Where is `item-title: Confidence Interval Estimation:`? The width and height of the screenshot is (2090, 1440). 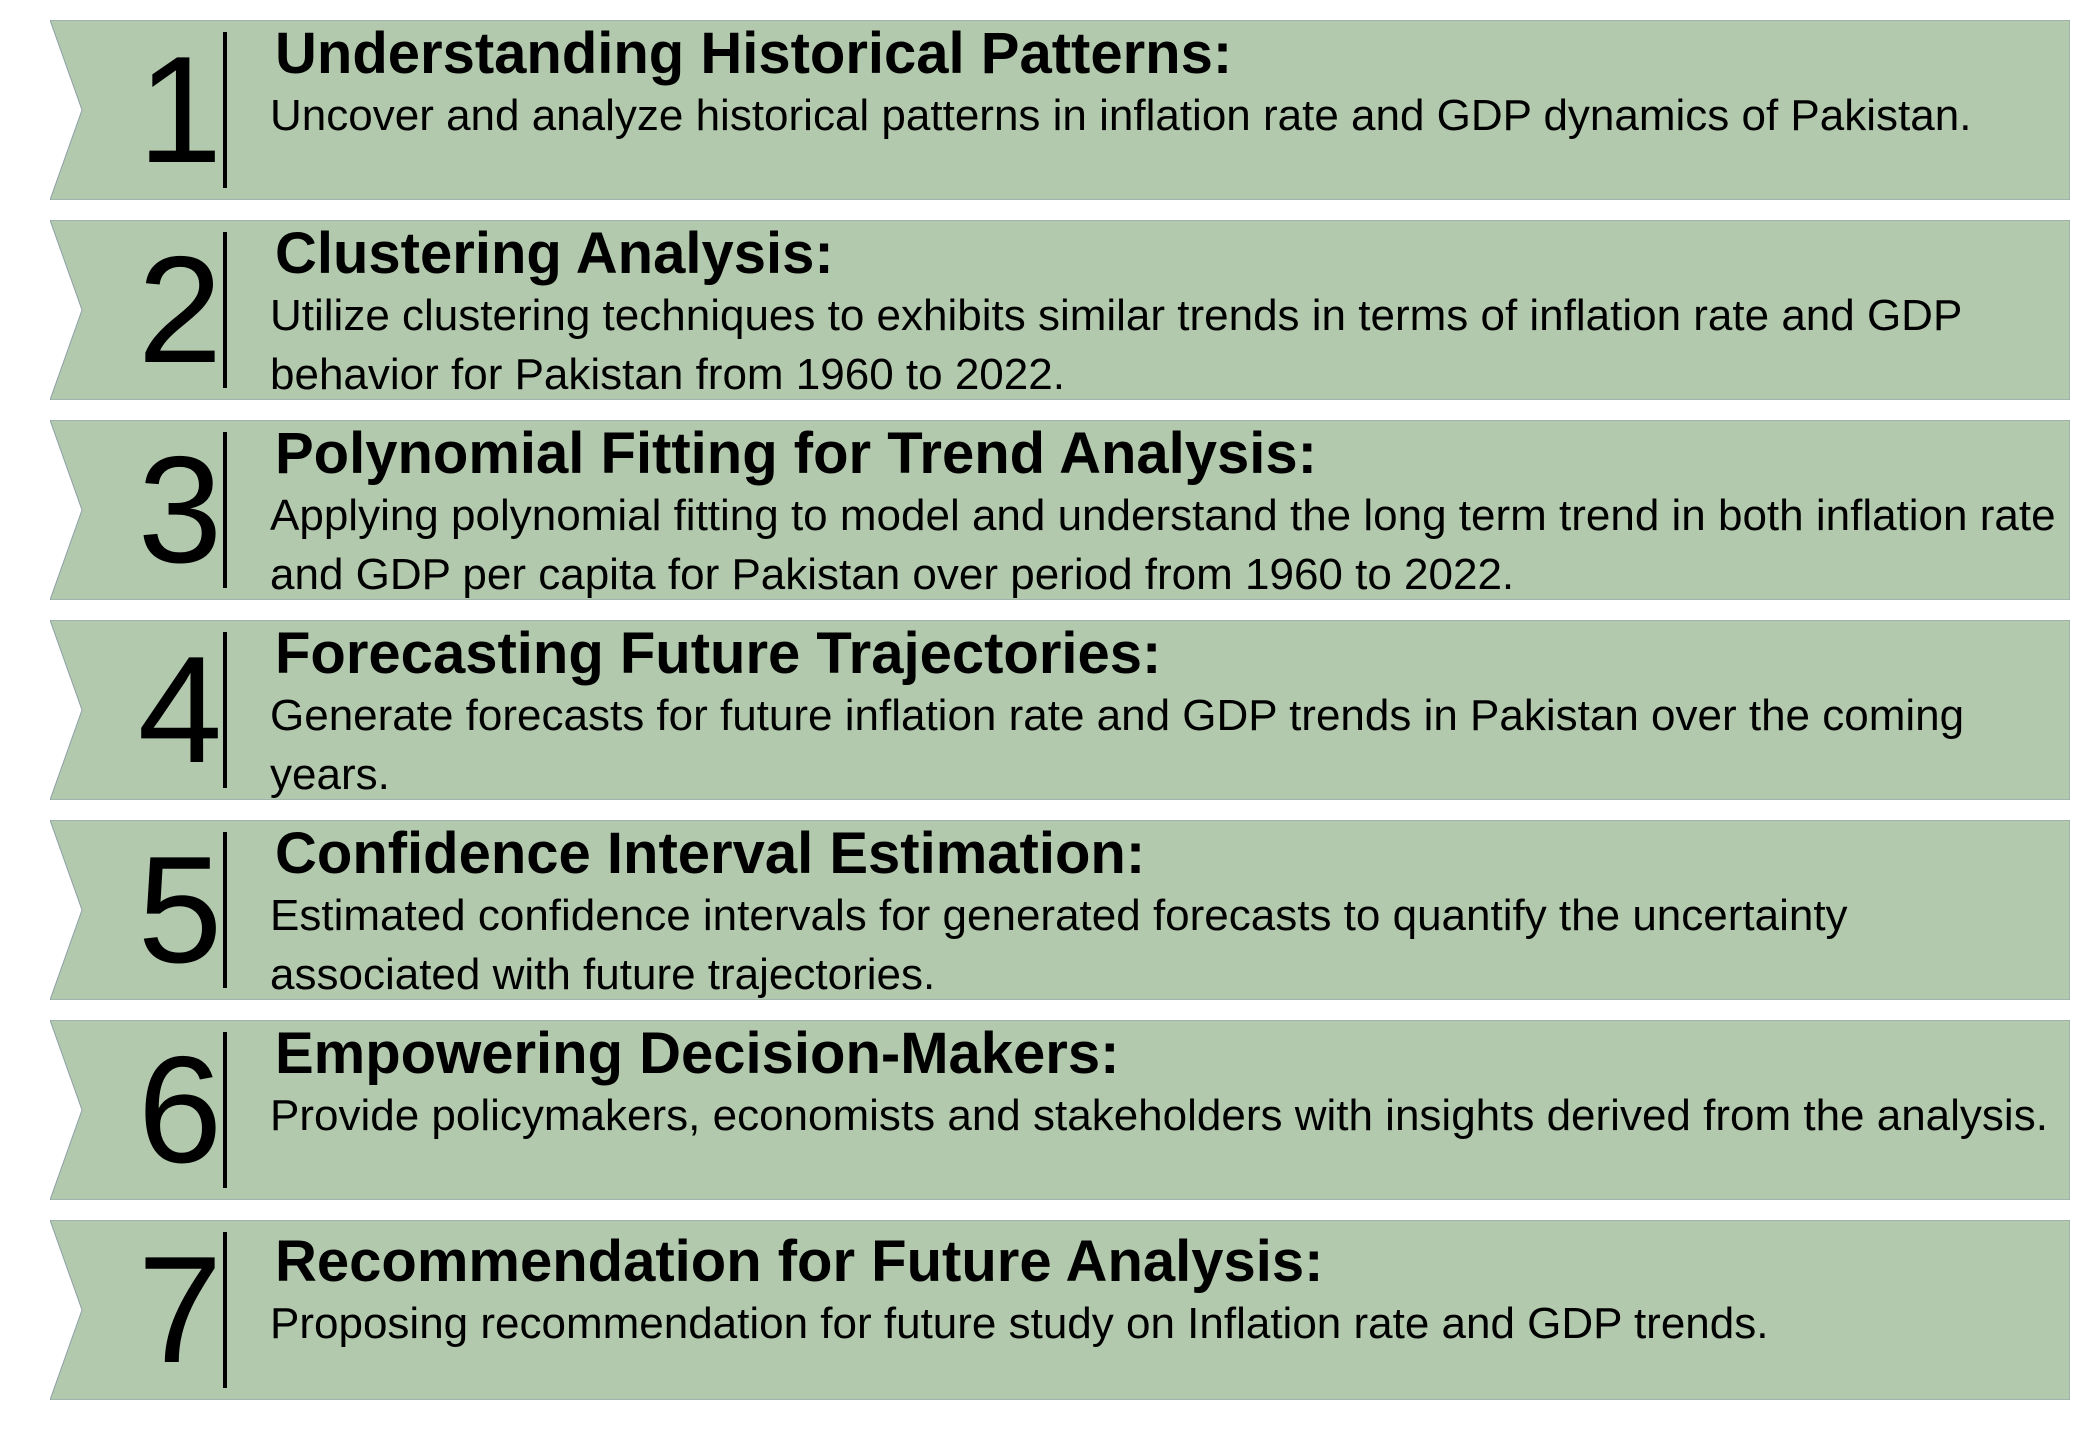 item-title: Confidence Interval Estimation: is located at coordinates (710, 853).